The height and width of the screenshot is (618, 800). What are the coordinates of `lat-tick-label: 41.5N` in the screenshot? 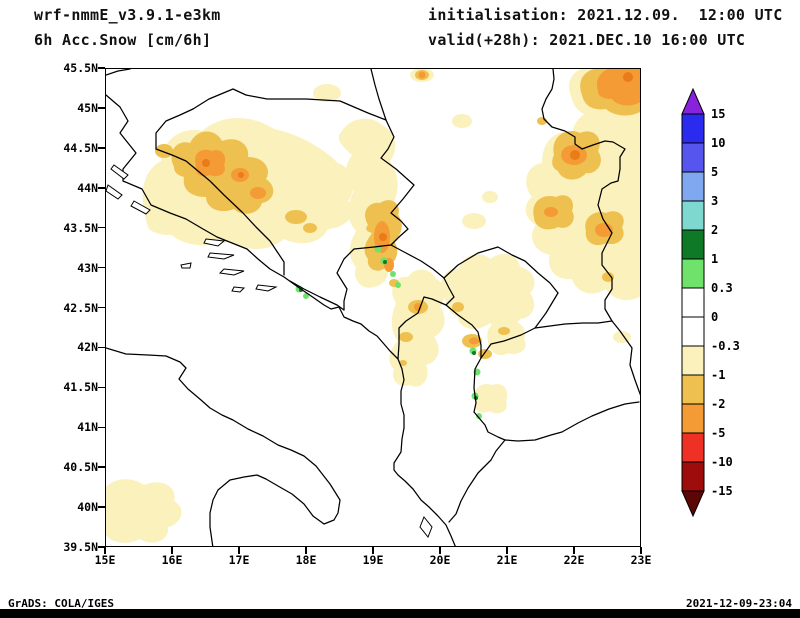 It's located at (80, 387).